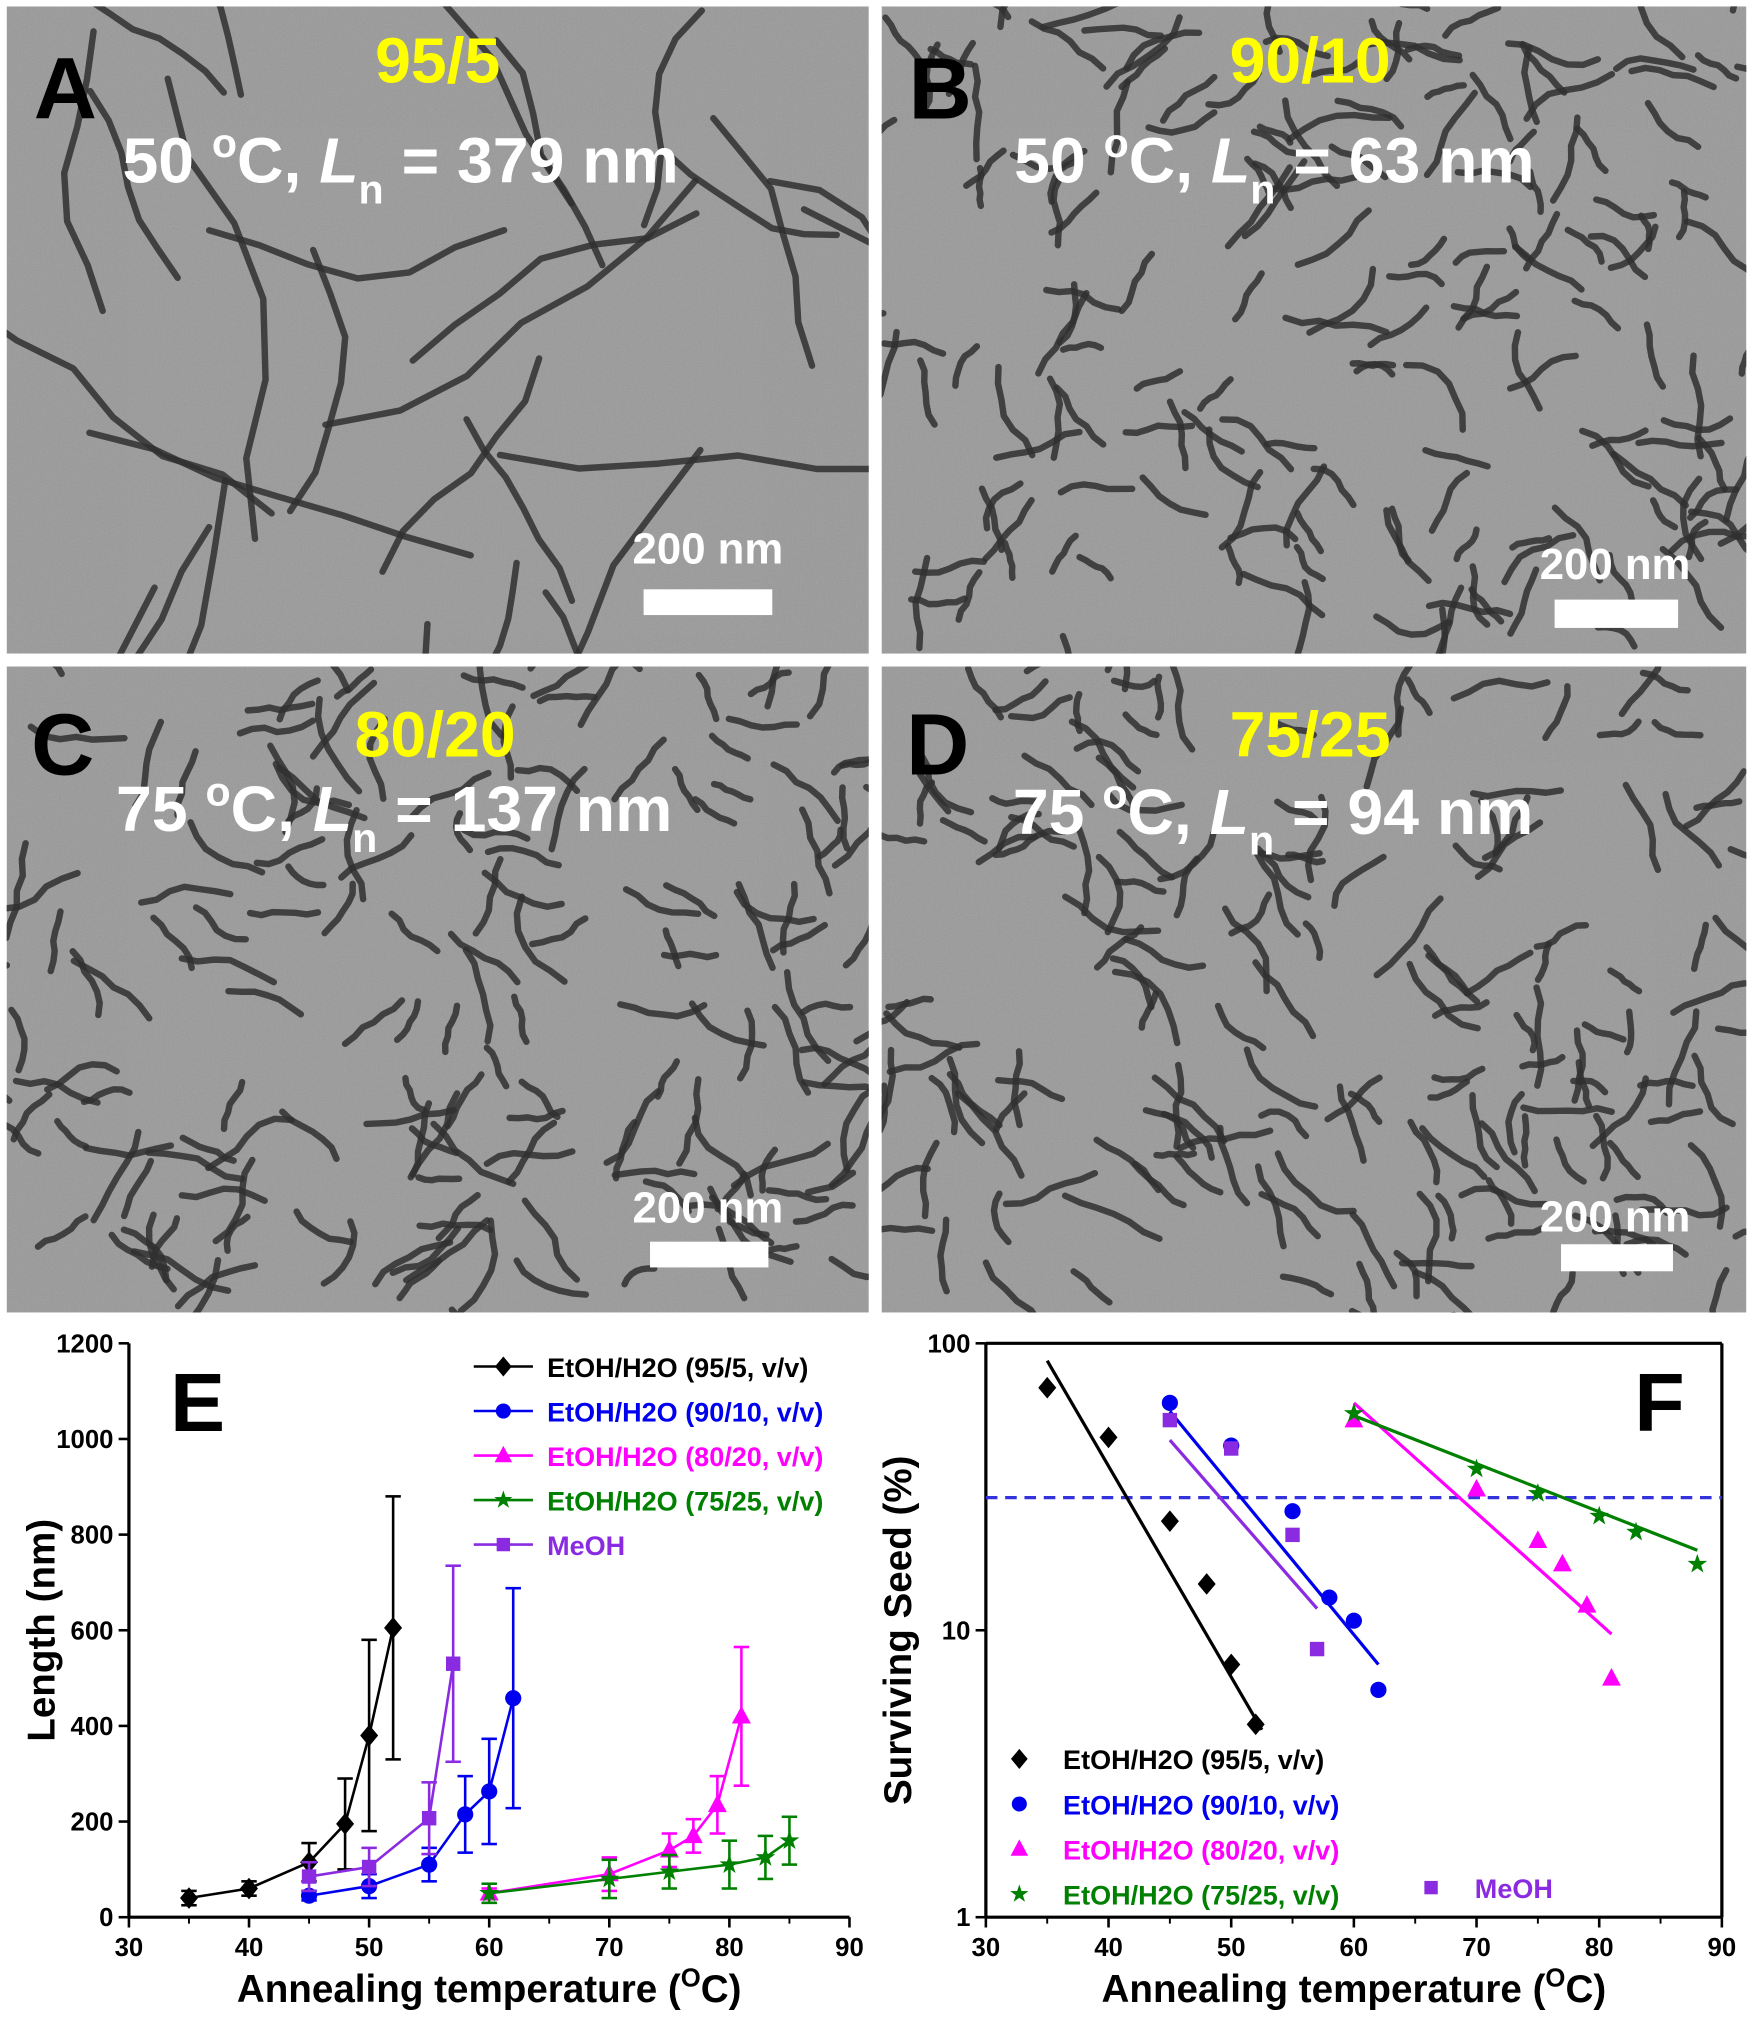 This screenshot has width=1753, height=2024. What do you see at coordinates (489, 1988) in the screenshot?
I see `x-axis-label: Annealing temperature (OC)` at bounding box center [489, 1988].